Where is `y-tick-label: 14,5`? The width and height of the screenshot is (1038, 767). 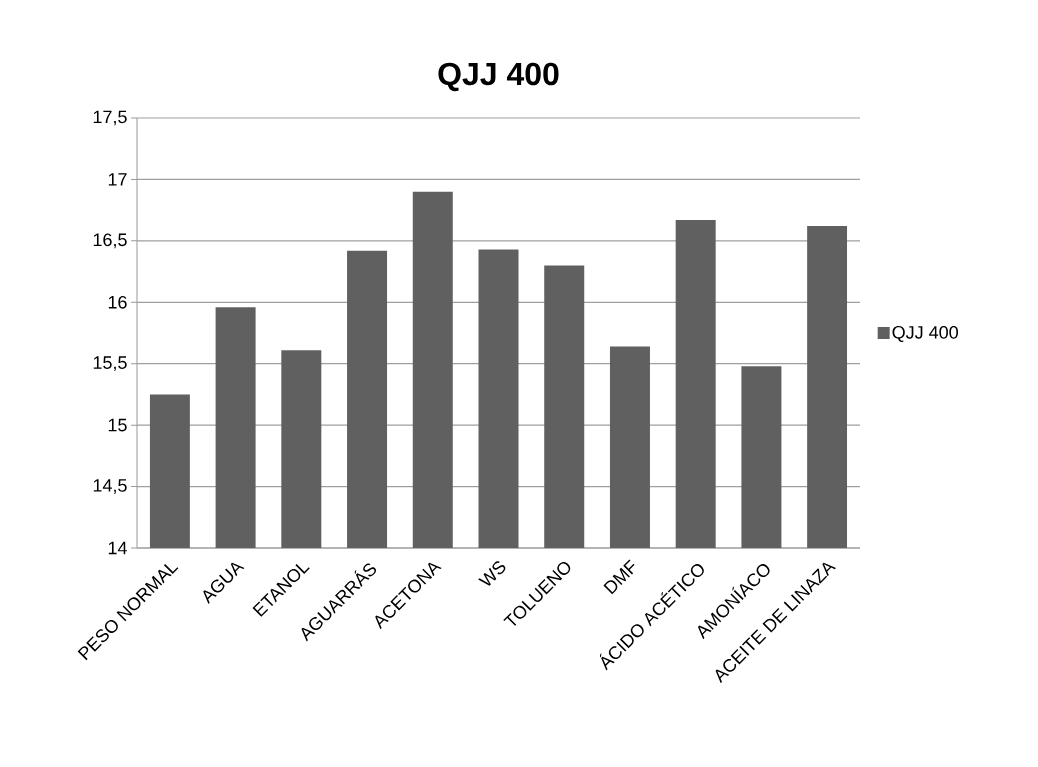
y-tick-label: 14,5 is located at coordinates (110, 486).